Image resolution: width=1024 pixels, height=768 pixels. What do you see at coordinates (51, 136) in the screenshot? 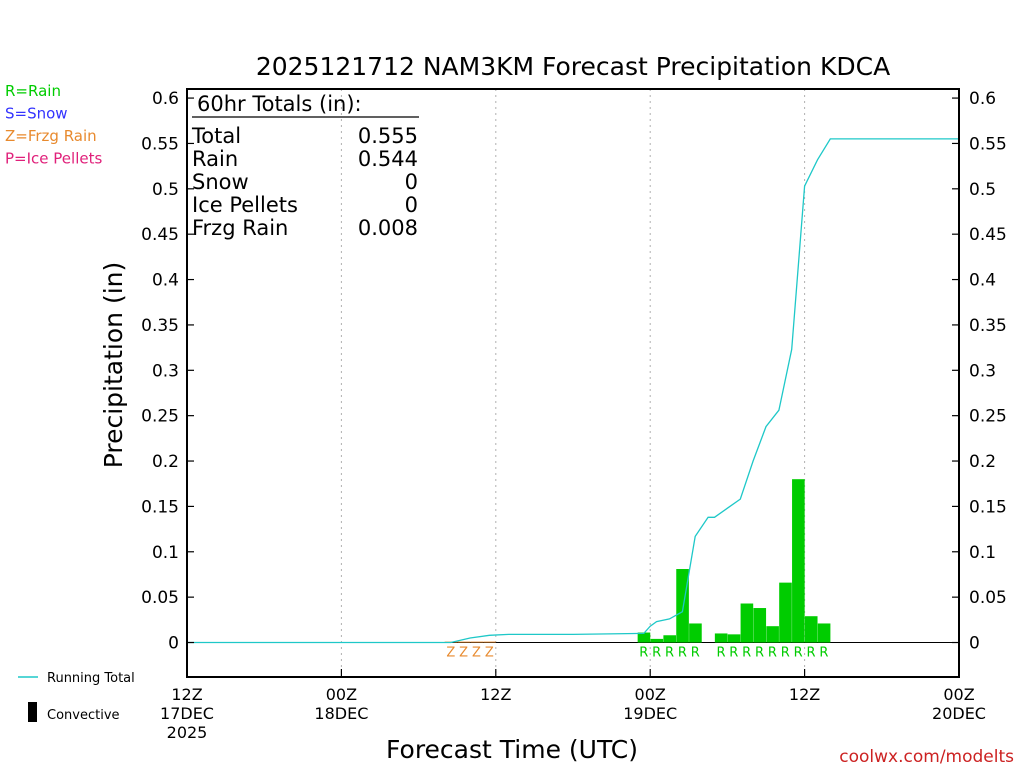
I see `ptype-legend-frzg-rain: Z=Frzg Rain` at bounding box center [51, 136].